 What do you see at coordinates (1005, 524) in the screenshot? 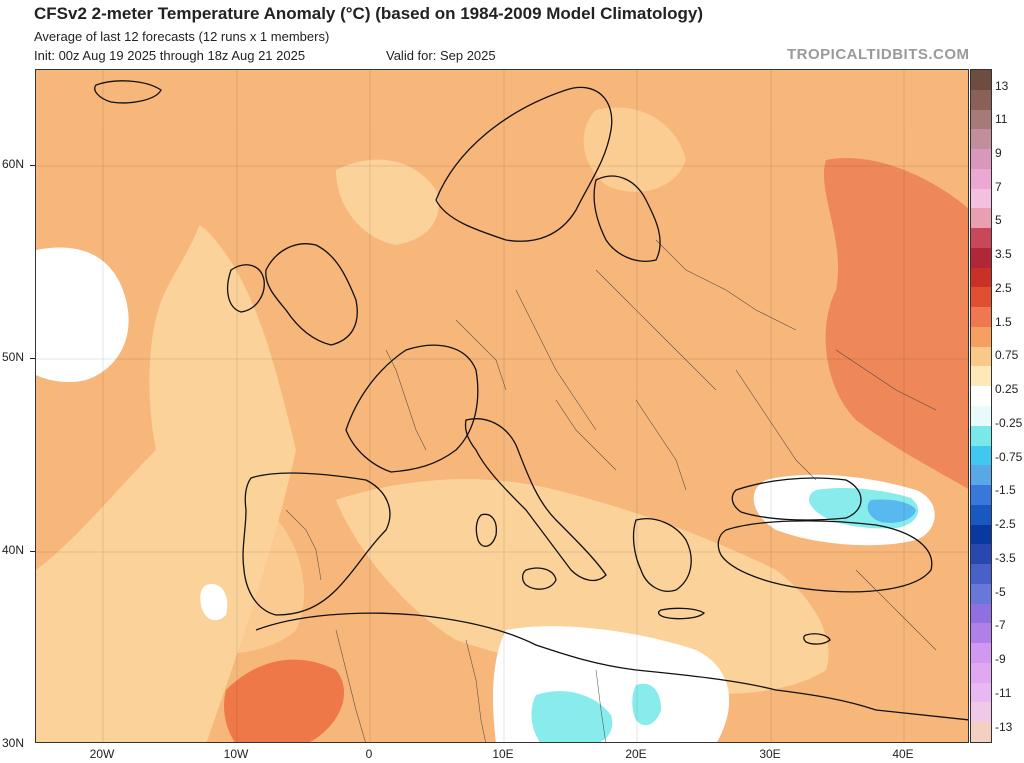
I see `colorbar-label-neg-2-5: -2.5` at bounding box center [1005, 524].